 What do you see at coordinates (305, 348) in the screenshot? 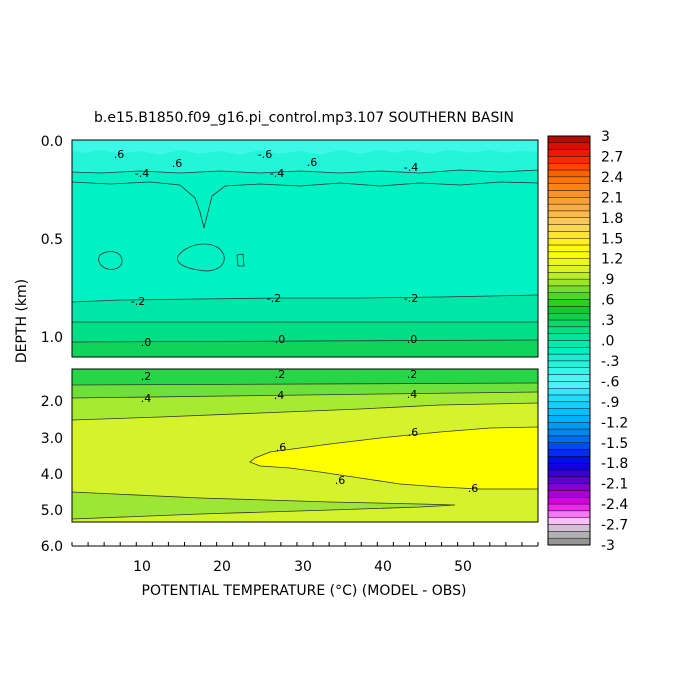
I see `upper-band-plus02` at bounding box center [305, 348].